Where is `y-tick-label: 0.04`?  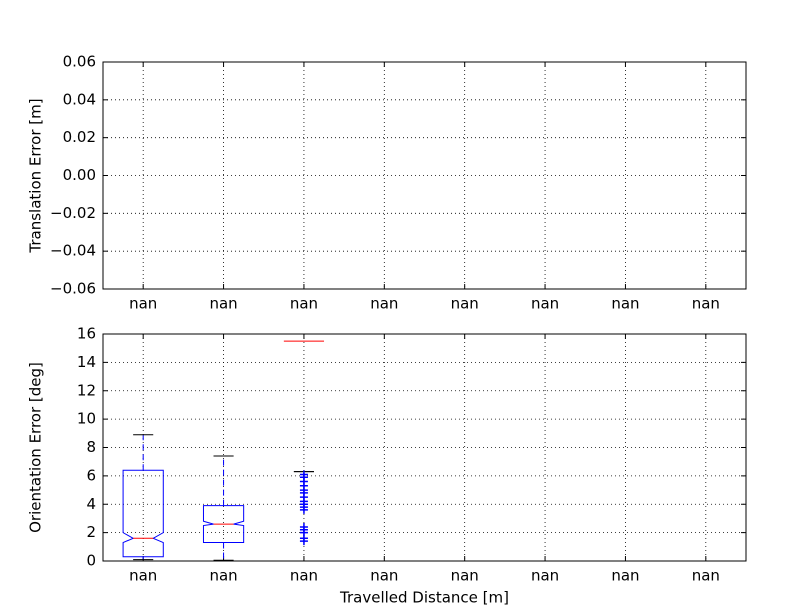 y-tick-label: 0.04 is located at coordinates (79, 99).